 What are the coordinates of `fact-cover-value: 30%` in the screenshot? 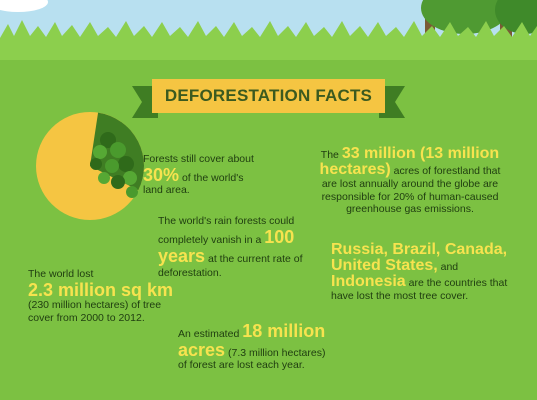 It's located at (161, 174).